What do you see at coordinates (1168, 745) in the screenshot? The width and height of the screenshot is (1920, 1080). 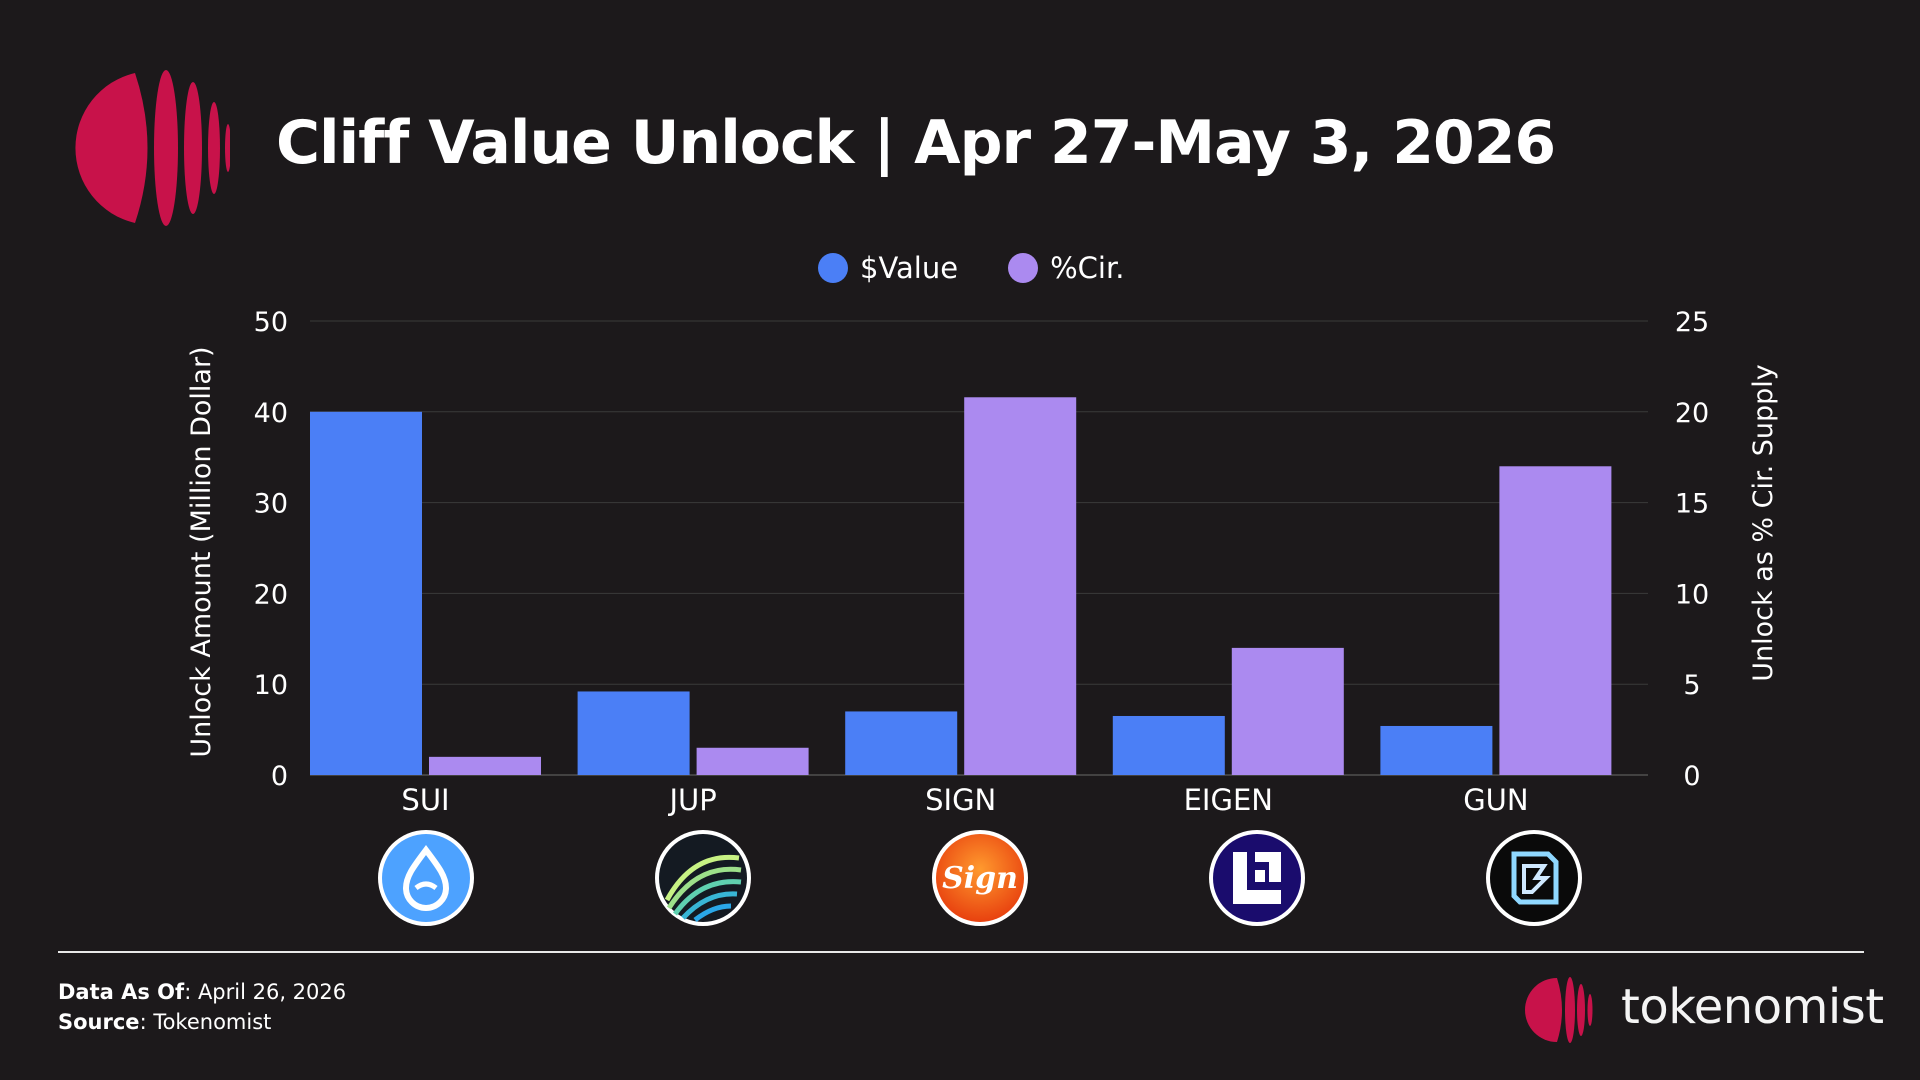 I see `bar-value-eigen` at bounding box center [1168, 745].